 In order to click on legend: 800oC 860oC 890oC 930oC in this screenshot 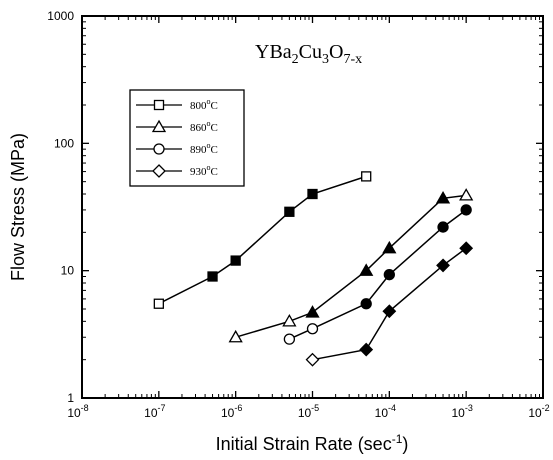, I will do `click(187, 138)`.